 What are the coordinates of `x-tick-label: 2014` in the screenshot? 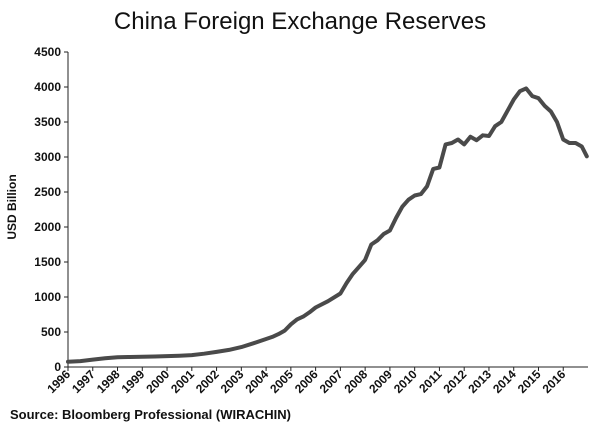 It's located at (504, 381).